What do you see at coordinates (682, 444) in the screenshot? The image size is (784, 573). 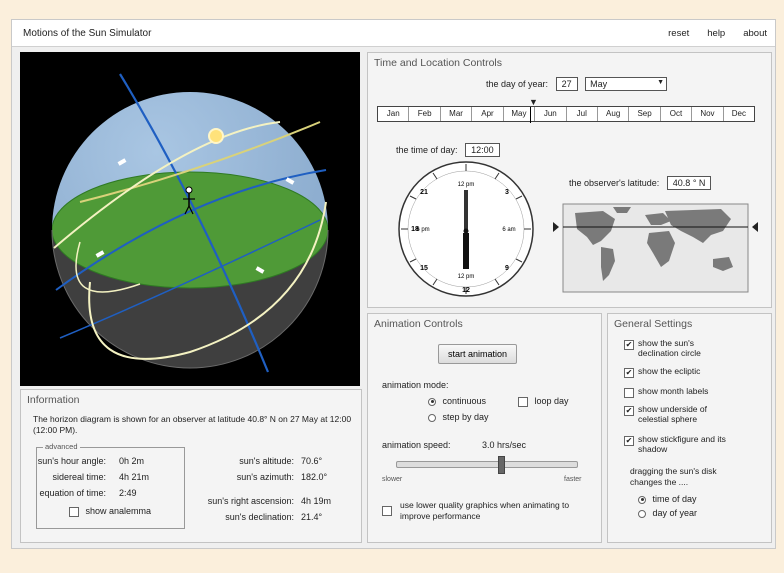 I see `stickfigure-label: show stickfigure and its shadow` at bounding box center [682, 444].